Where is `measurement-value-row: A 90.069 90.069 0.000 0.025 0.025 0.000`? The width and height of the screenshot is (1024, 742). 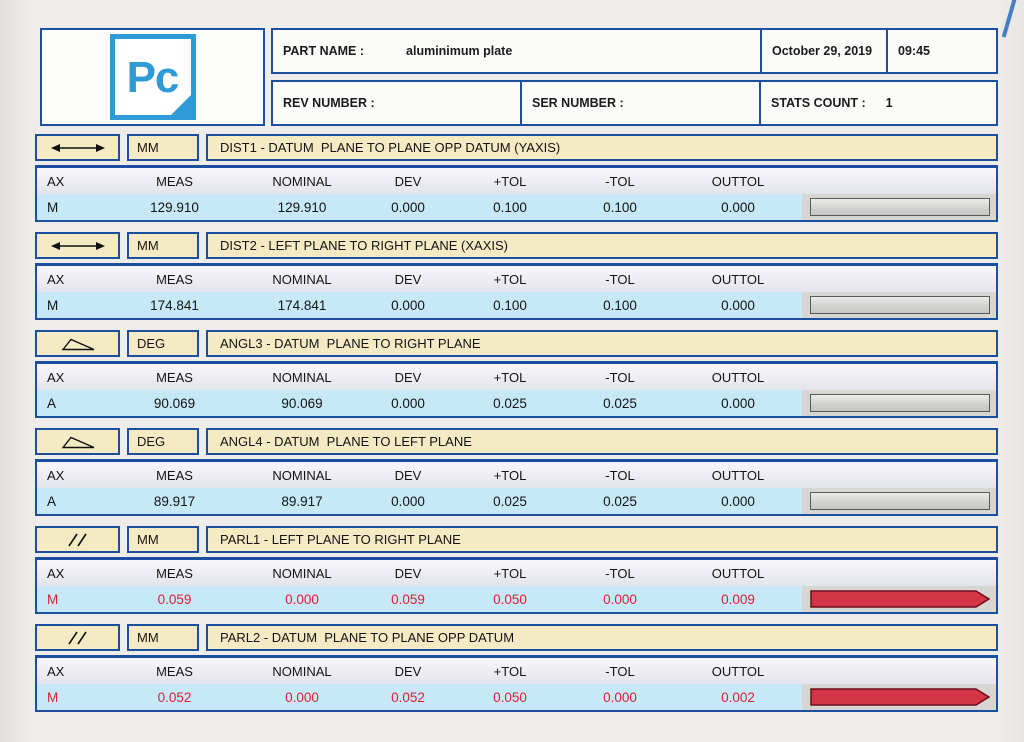 measurement-value-row: A 90.069 90.069 0.000 0.025 0.025 0.000 is located at coordinates (516, 403).